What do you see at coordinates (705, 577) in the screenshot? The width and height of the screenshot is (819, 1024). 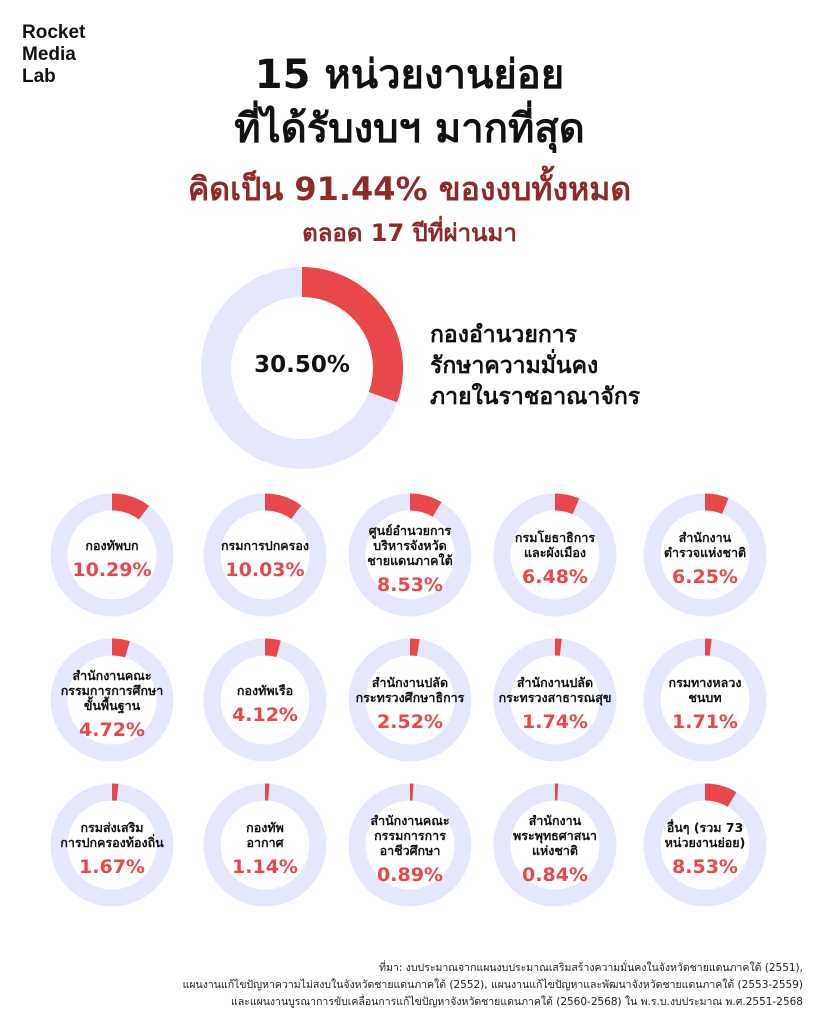 I see `donut-item-value: 6.25%` at bounding box center [705, 577].